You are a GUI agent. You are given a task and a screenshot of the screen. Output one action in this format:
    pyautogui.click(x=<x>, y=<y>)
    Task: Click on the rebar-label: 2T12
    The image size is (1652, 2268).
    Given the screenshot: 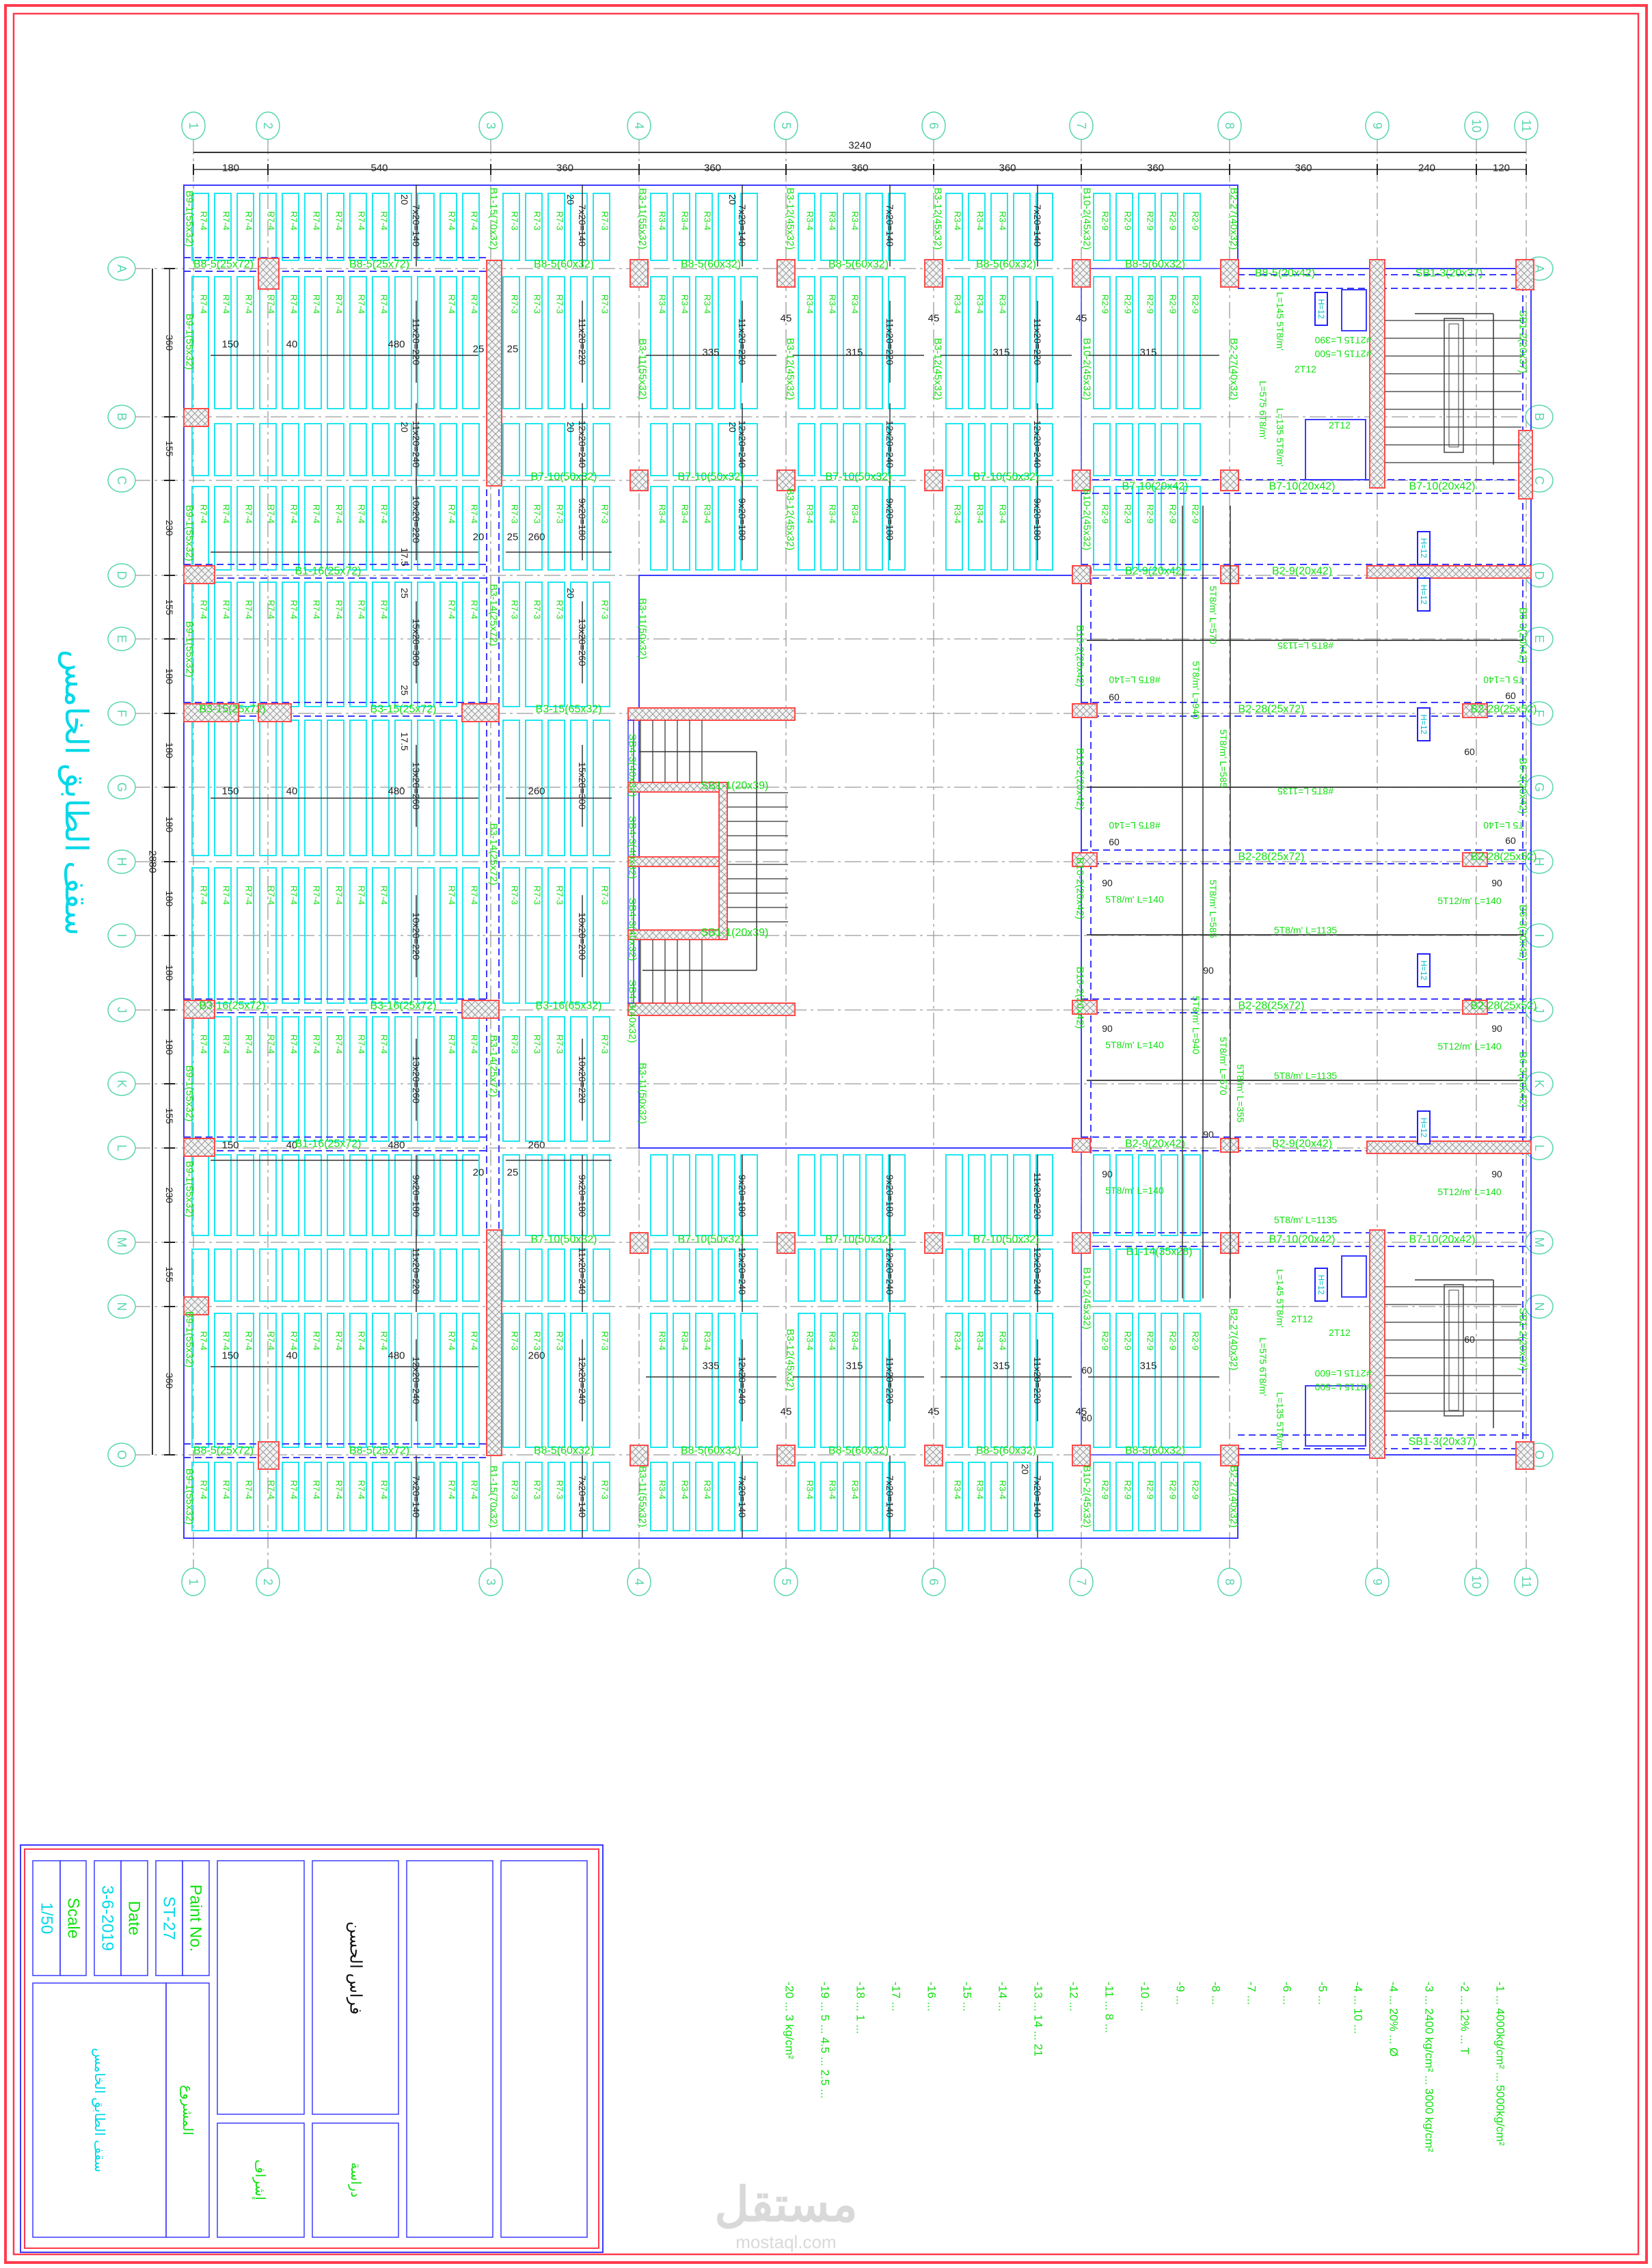 What is the action you would take?
    pyautogui.click(x=1302, y=1318)
    